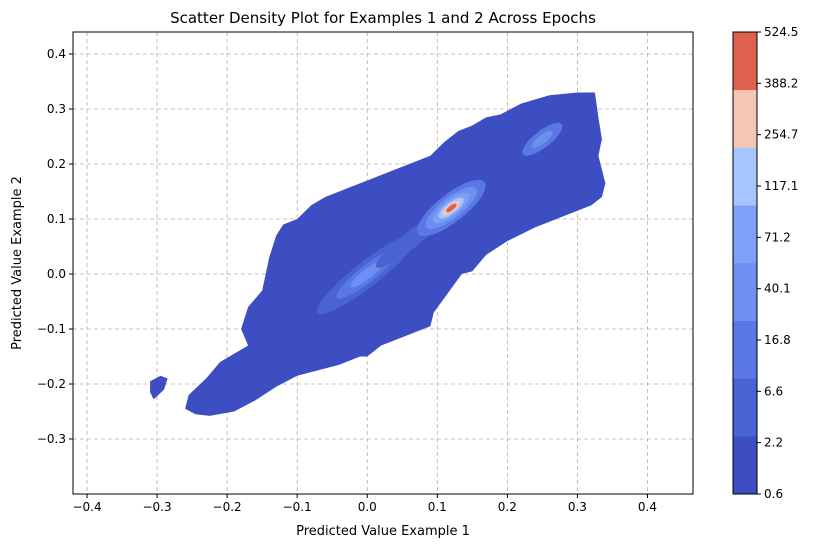  What do you see at coordinates (51, 329) in the screenshot?
I see `y-tick-label: −0.1` at bounding box center [51, 329].